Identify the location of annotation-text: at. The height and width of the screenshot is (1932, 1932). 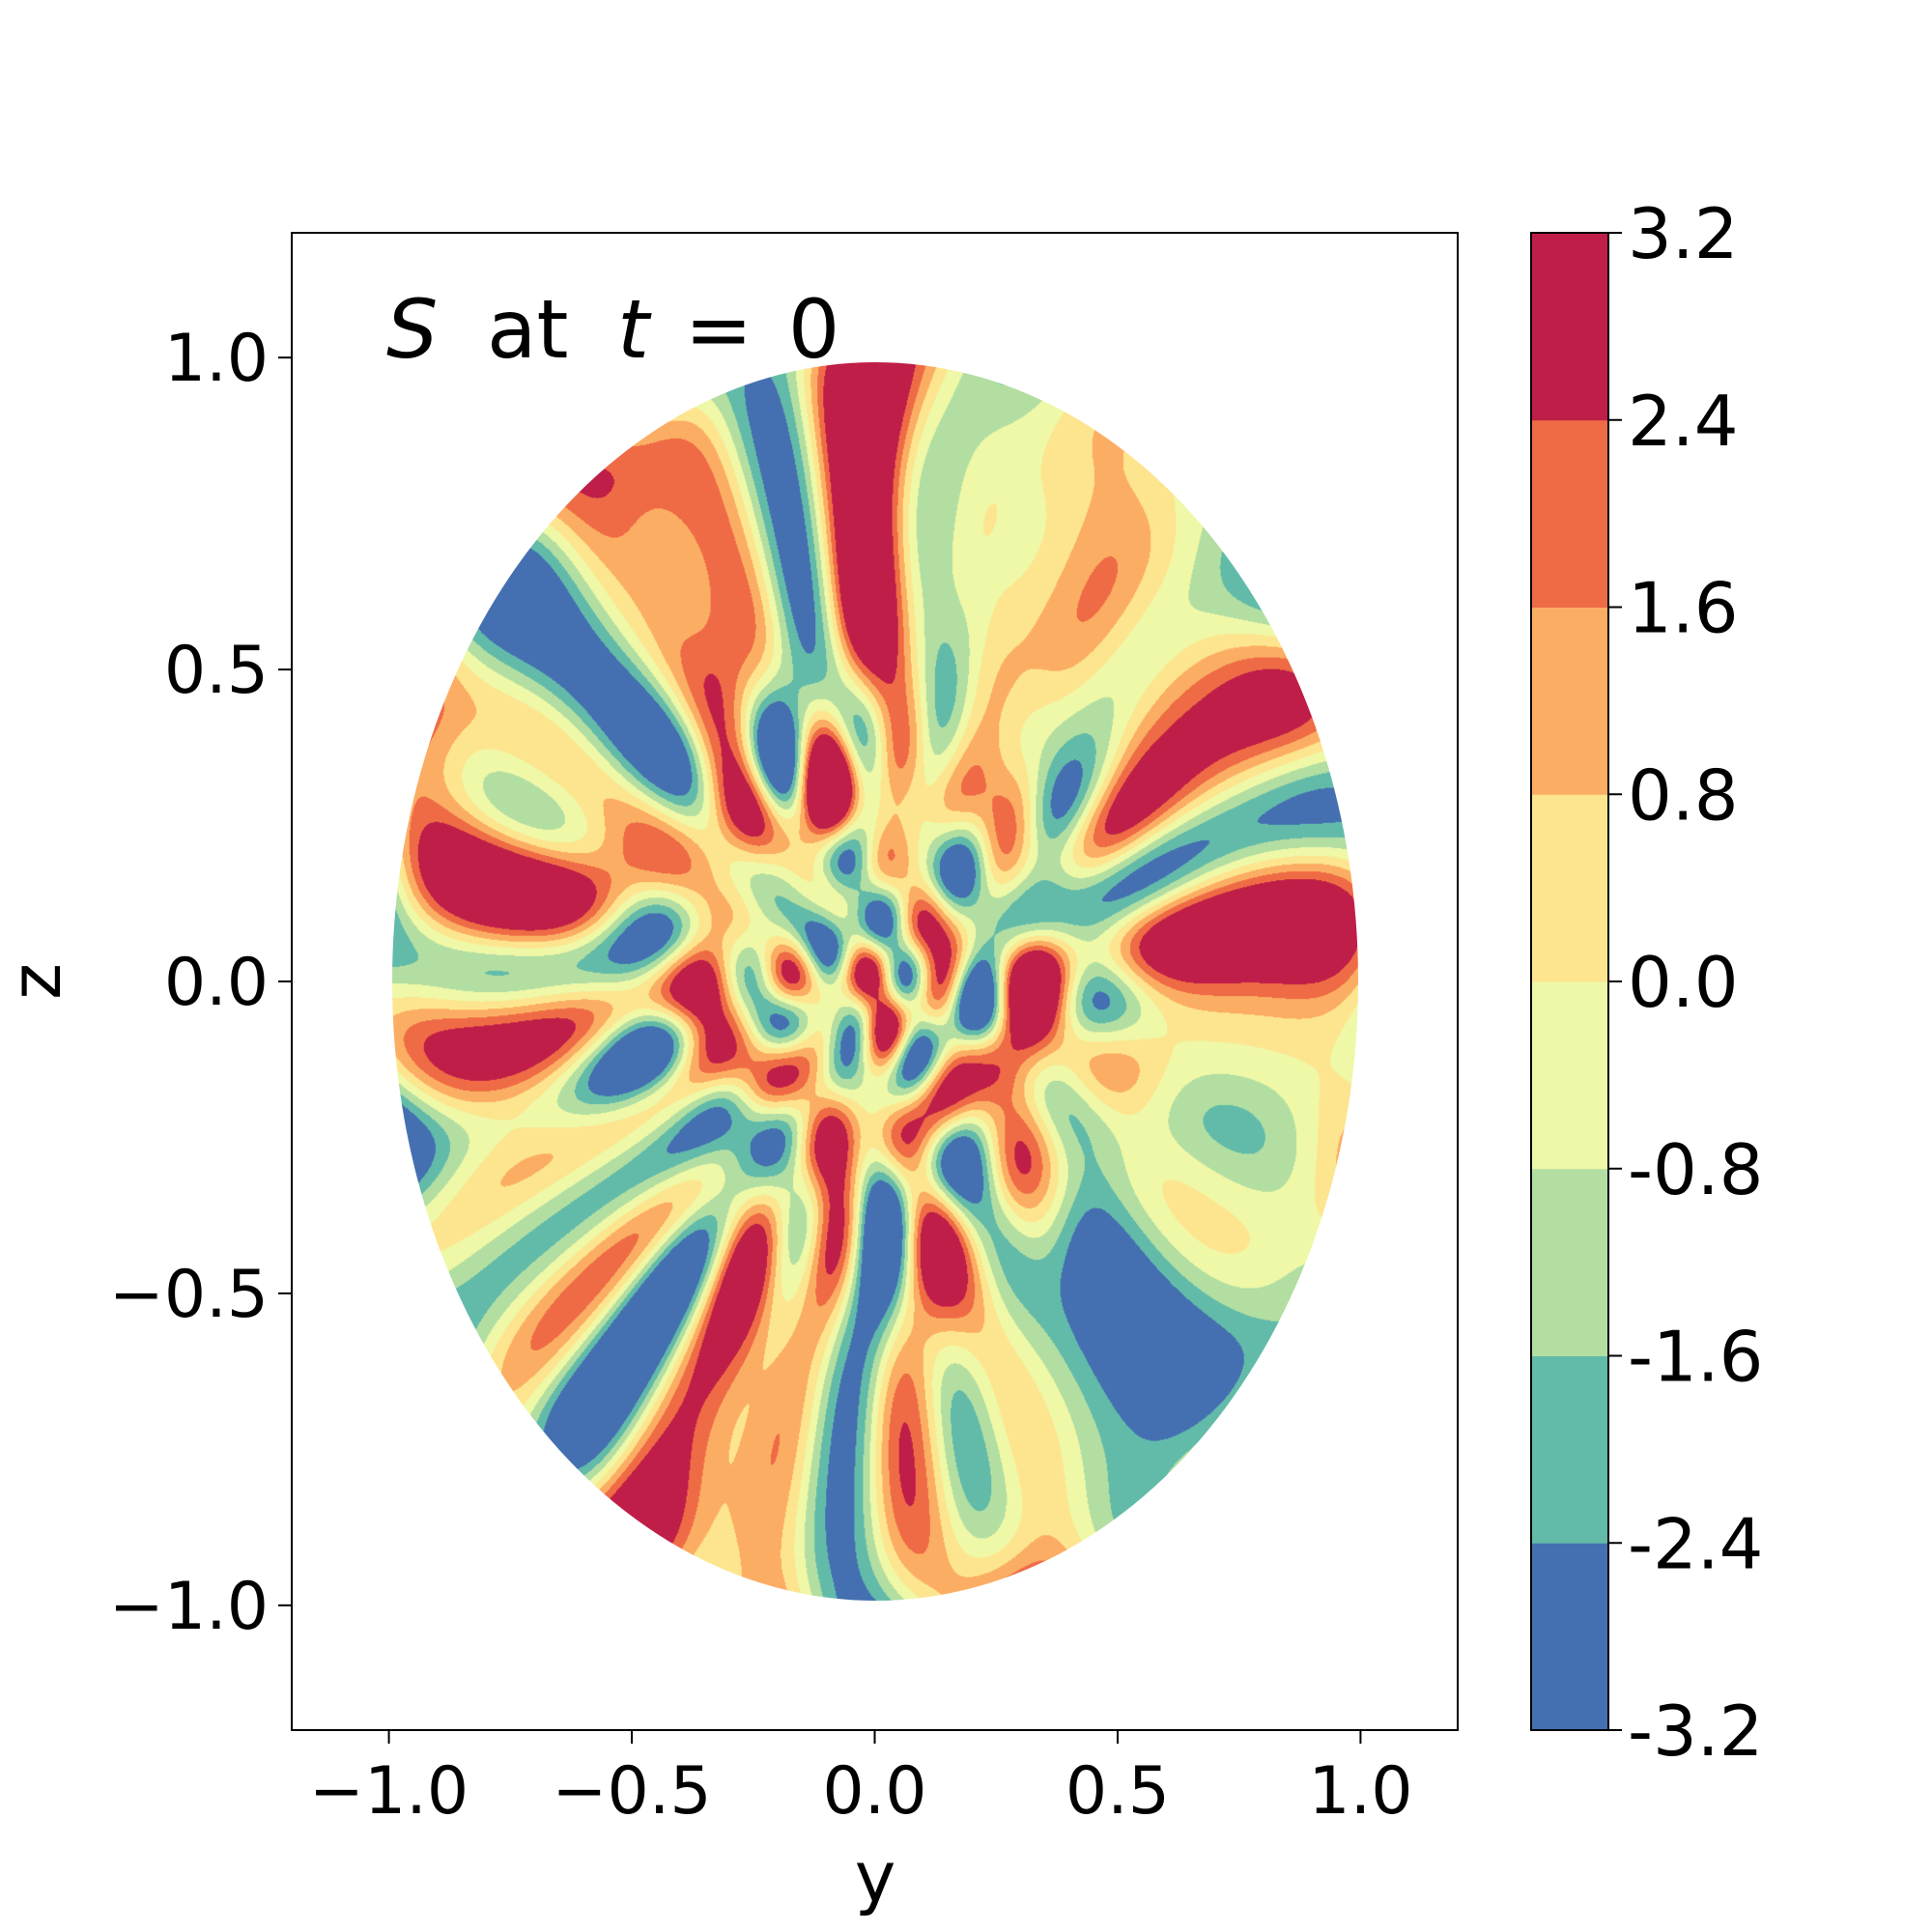
(527, 329).